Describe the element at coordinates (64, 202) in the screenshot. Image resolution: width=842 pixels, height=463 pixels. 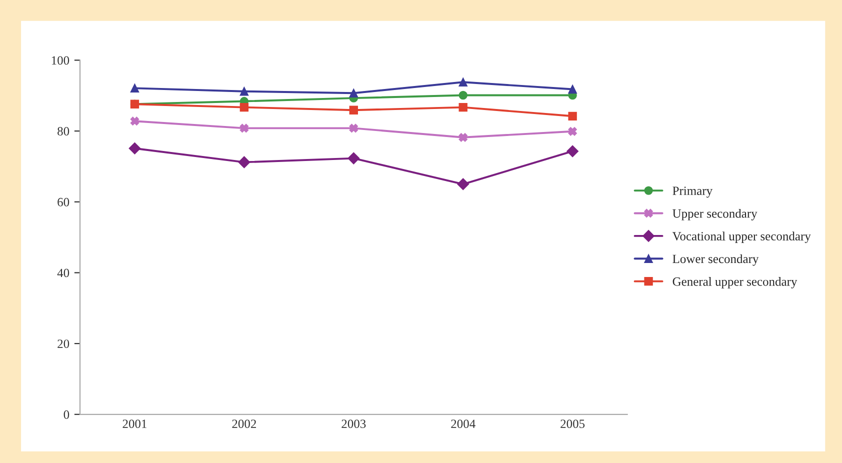
I see `y-tick-label: 60` at that location.